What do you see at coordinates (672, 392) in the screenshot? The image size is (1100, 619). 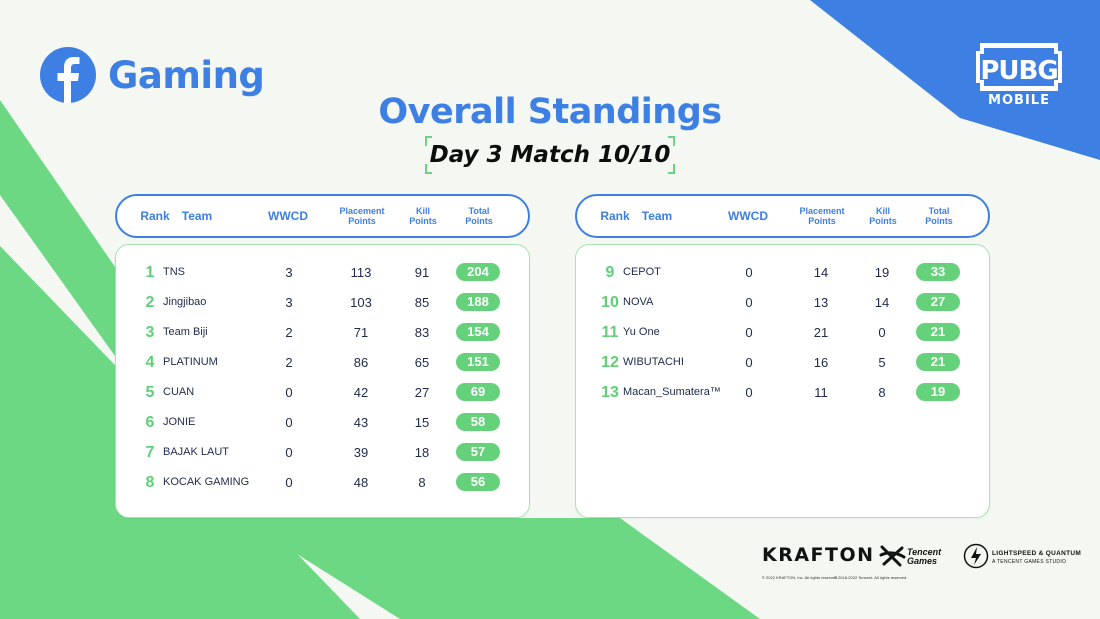 I see `team-name: Macan_Sumatera™` at bounding box center [672, 392].